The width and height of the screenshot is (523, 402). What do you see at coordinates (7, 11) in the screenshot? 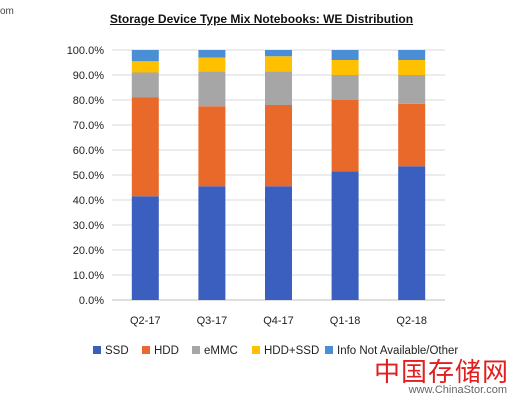
I see `cropped-text: om` at bounding box center [7, 11].